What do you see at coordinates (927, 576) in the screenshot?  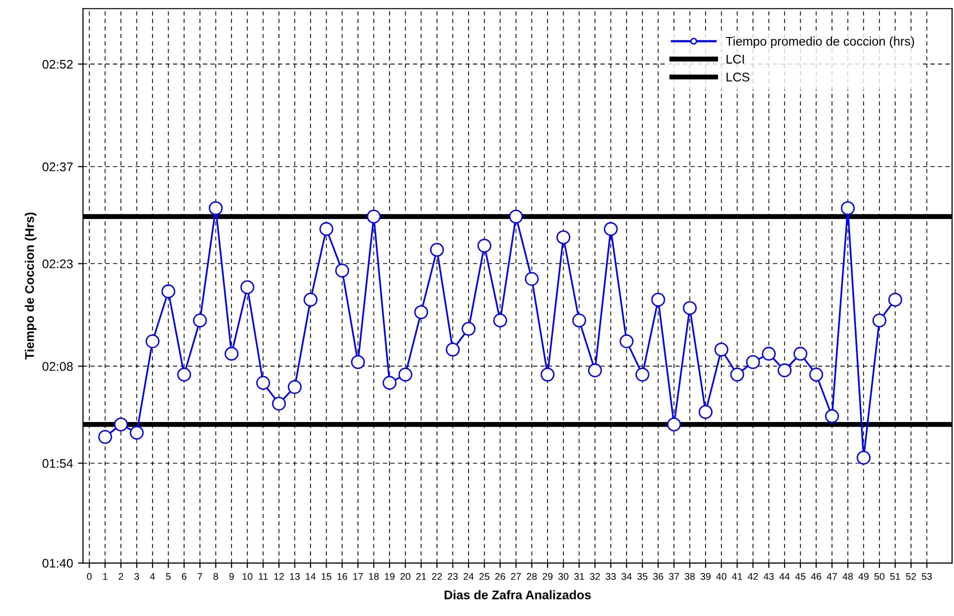 I see `x-tick-label: 53` at bounding box center [927, 576].